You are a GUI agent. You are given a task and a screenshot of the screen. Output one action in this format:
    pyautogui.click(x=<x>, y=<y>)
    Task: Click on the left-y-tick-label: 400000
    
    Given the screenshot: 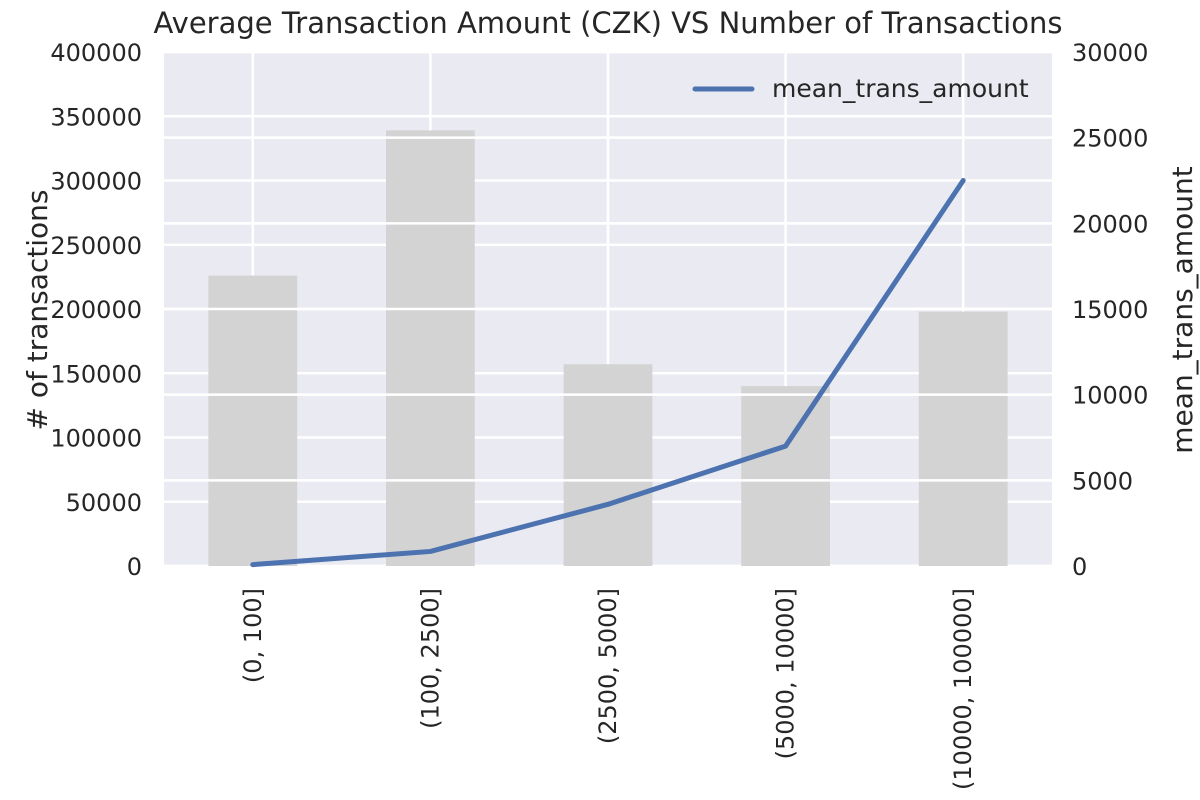 What is the action you would take?
    pyautogui.click(x=96, y=53)
    